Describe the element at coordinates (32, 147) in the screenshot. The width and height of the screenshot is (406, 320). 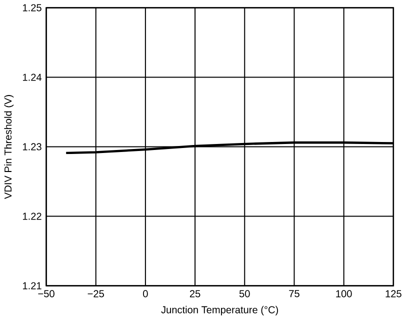
I see `y-tick-label: 1.23` at that location.